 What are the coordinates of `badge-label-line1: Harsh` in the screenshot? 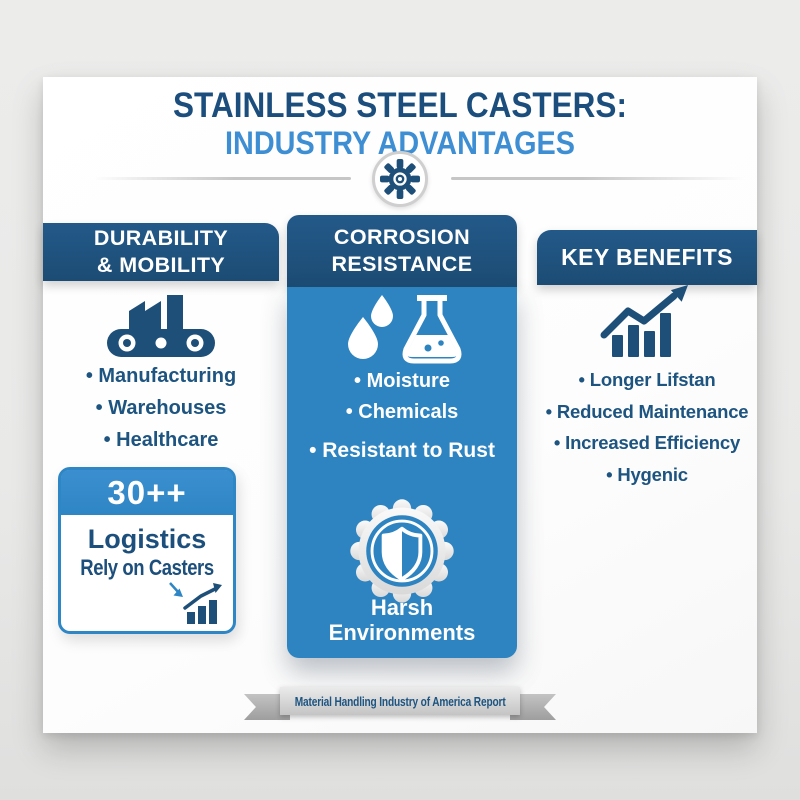 It's located at (402, 607).